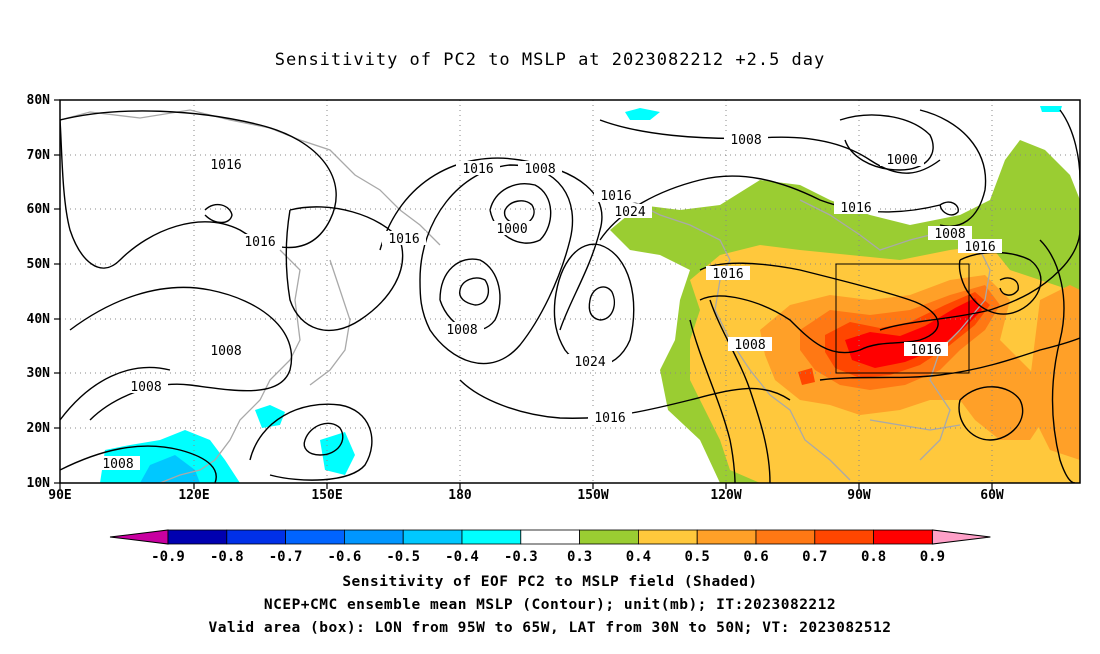  I want to click on lat-label: 60N, so click(39, 209).